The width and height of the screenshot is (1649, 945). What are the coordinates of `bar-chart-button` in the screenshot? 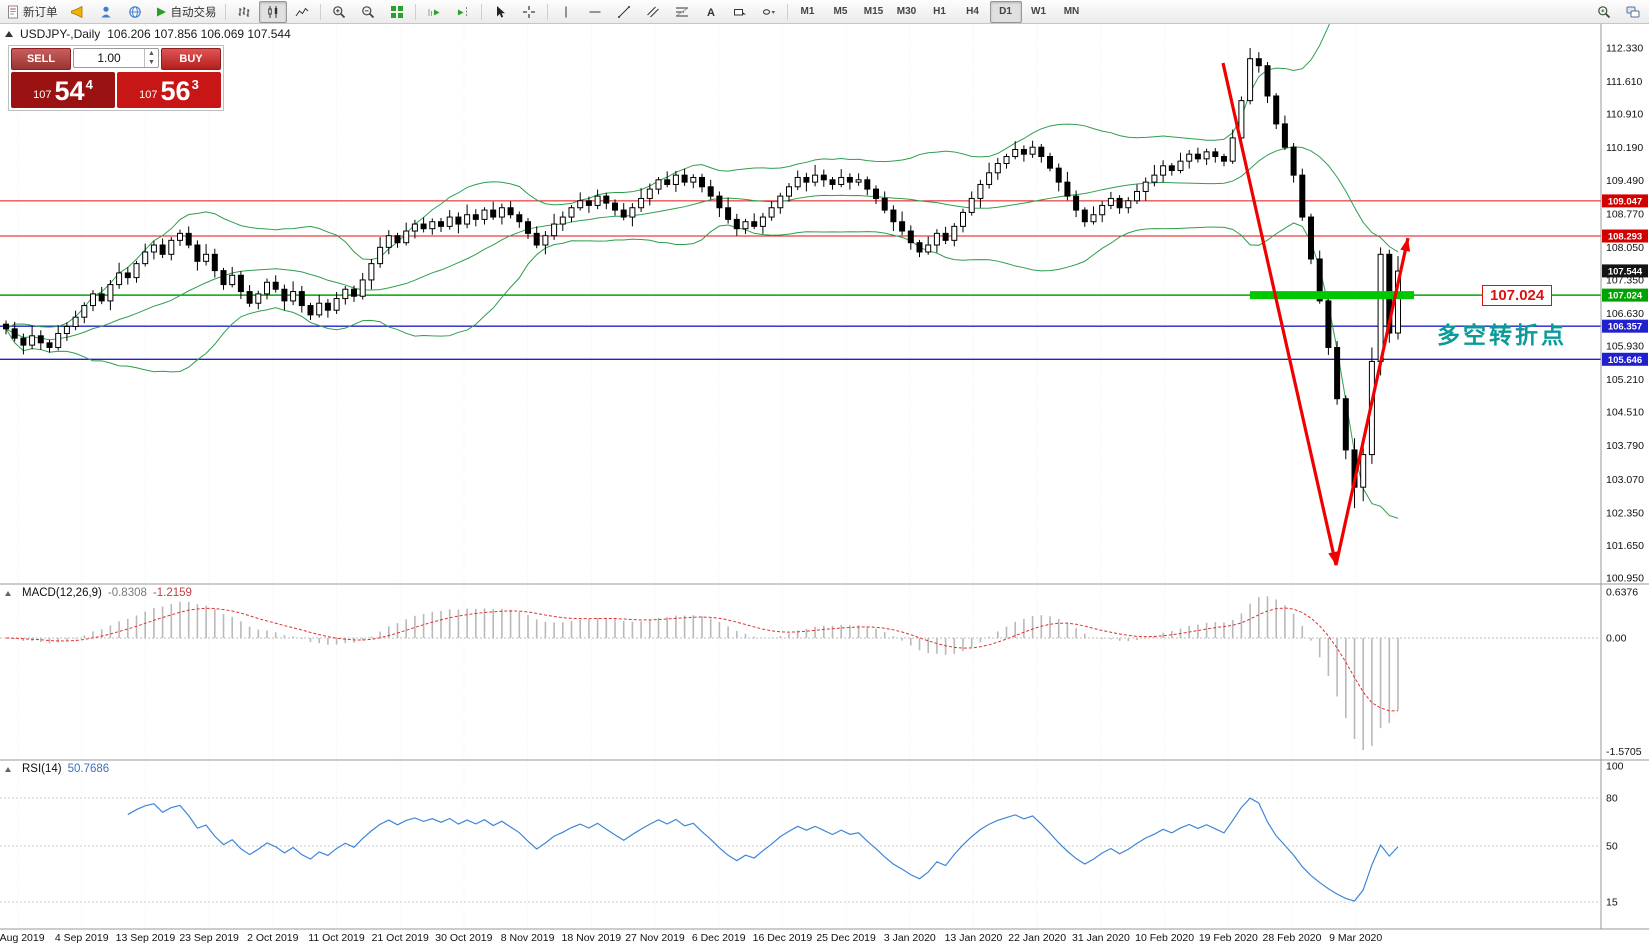 It's located at (244, 12).